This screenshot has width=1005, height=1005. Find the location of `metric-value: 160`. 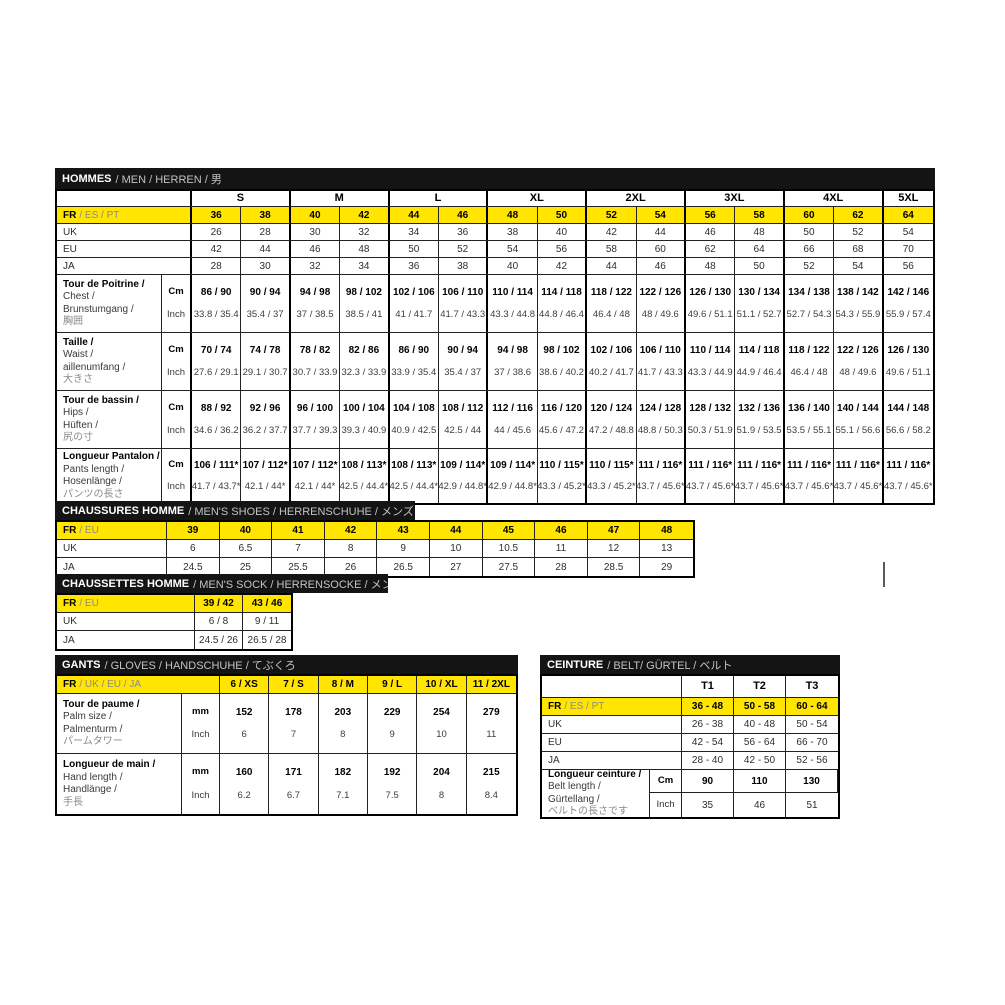

metric-value: 160 is located at coordinates (244, 772).